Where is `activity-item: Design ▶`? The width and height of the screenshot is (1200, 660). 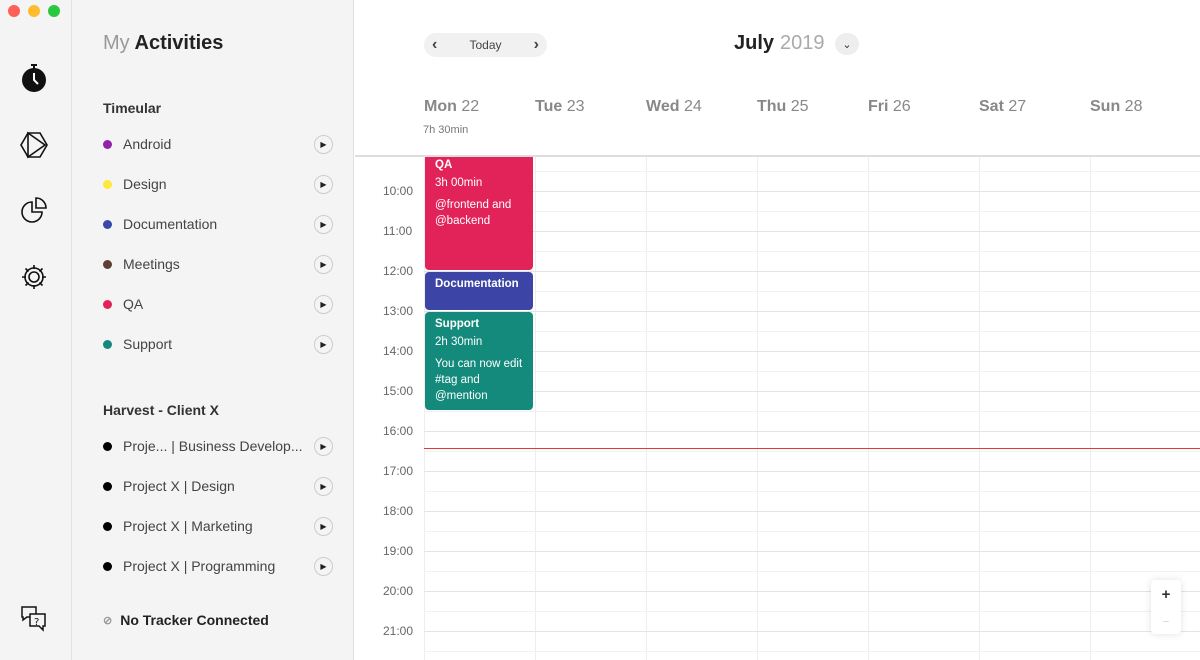 activity-item: Design ▶ is located at coordinates (218, 184).